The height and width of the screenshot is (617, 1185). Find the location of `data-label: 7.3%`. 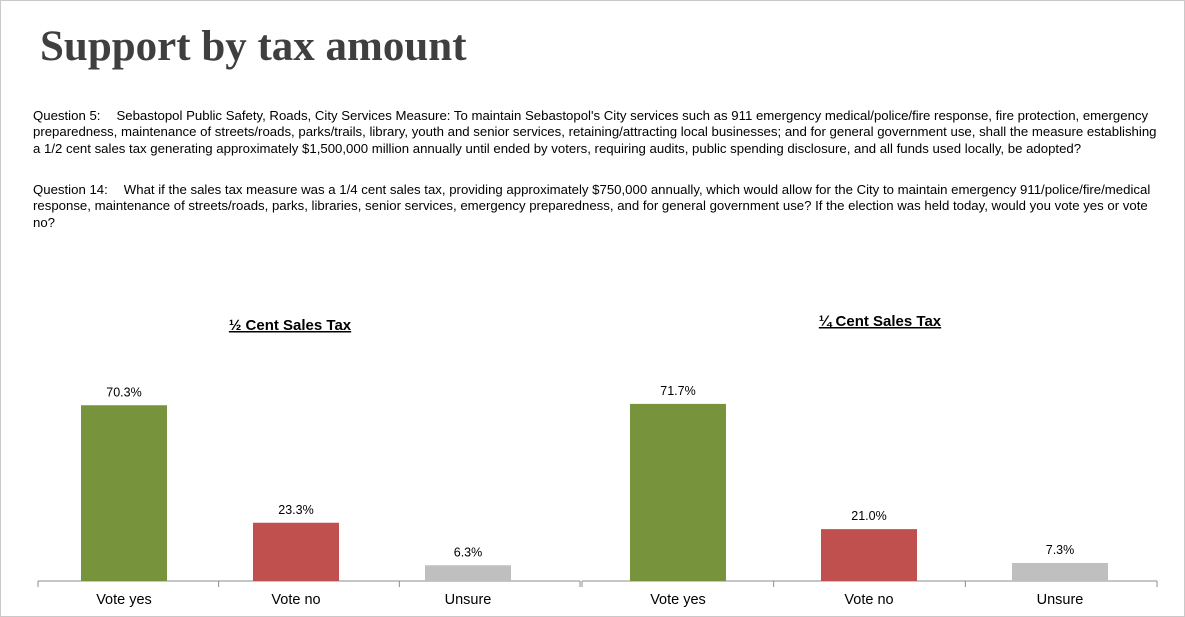

data-label: 7.3% is located at coordinates (1060, 550).